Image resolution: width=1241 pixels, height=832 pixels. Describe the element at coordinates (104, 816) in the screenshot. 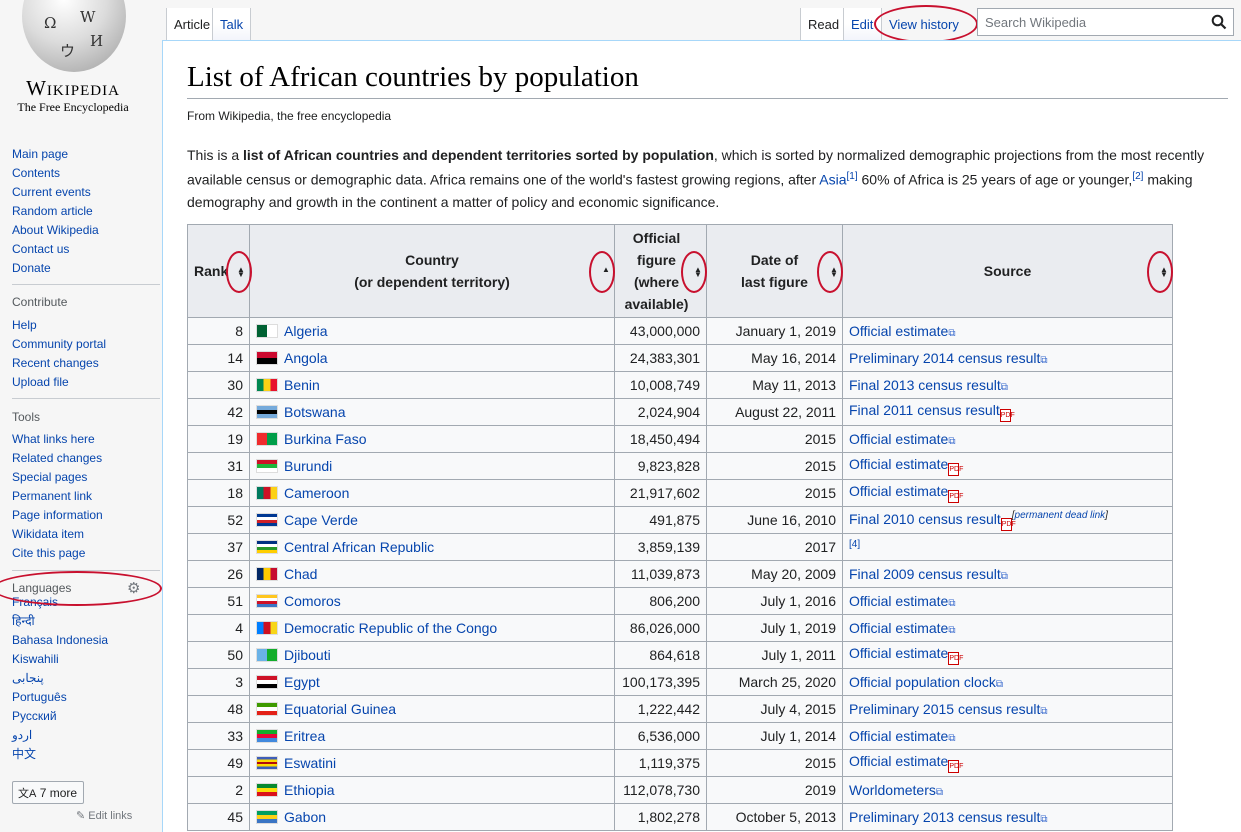

I see `edit-links-link: ✎ Edit links` at that location.